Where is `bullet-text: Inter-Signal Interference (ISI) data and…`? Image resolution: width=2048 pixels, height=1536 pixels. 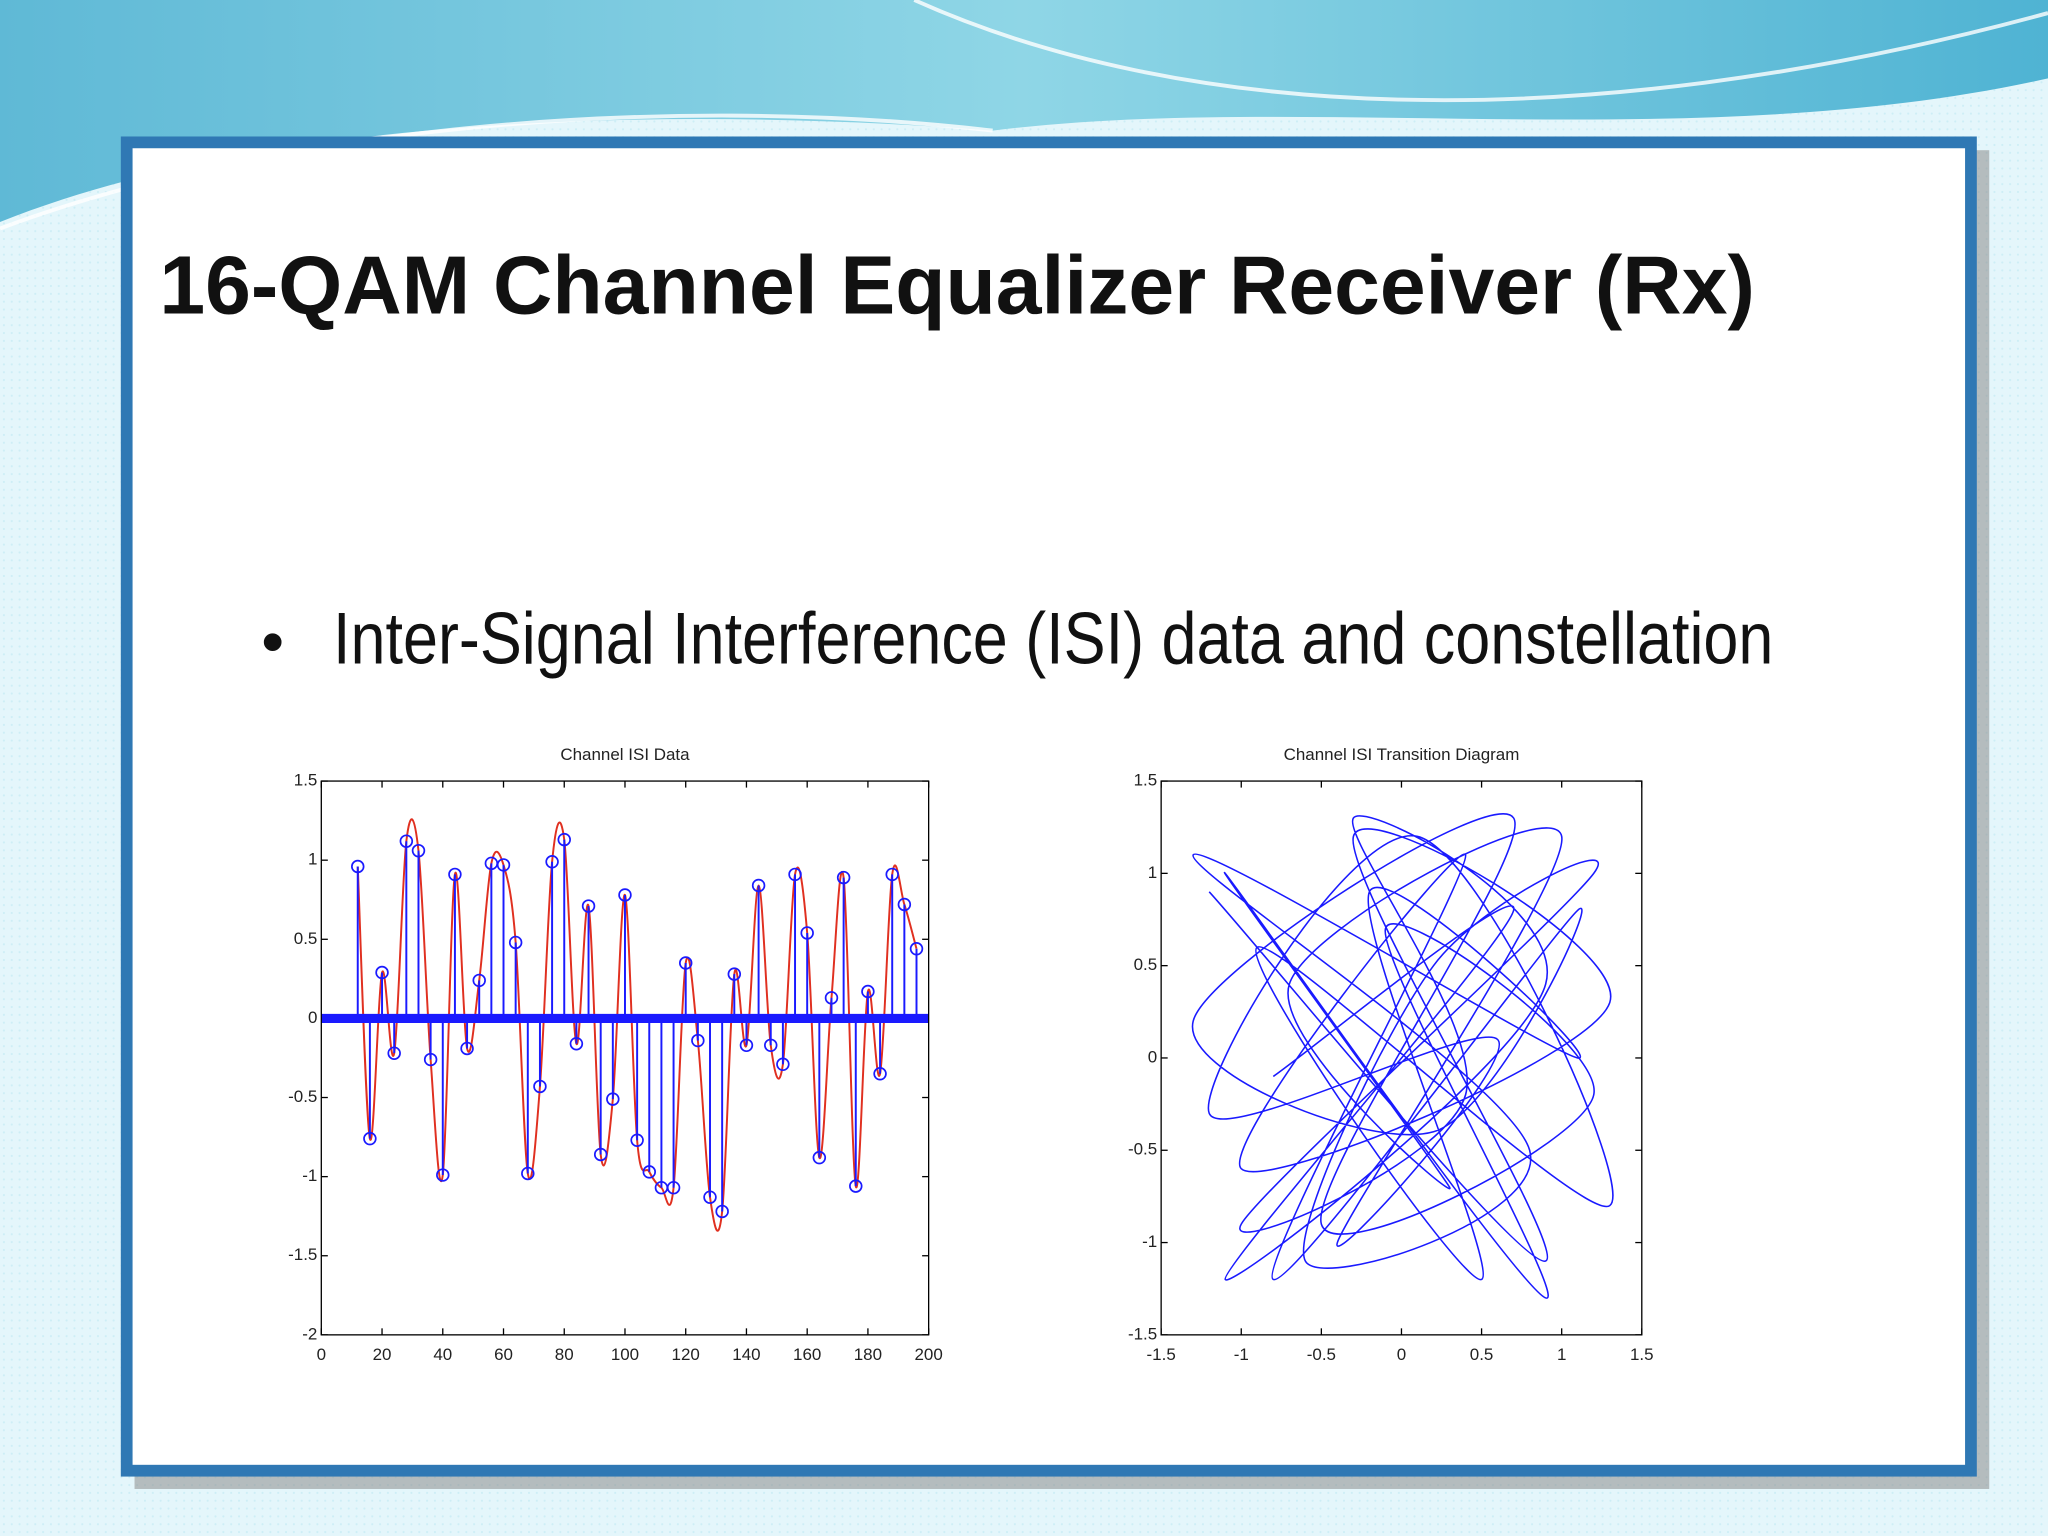 bullet-text: Inter-Signal Interference (ISI) data and… is located at coordinates (1053, 638).